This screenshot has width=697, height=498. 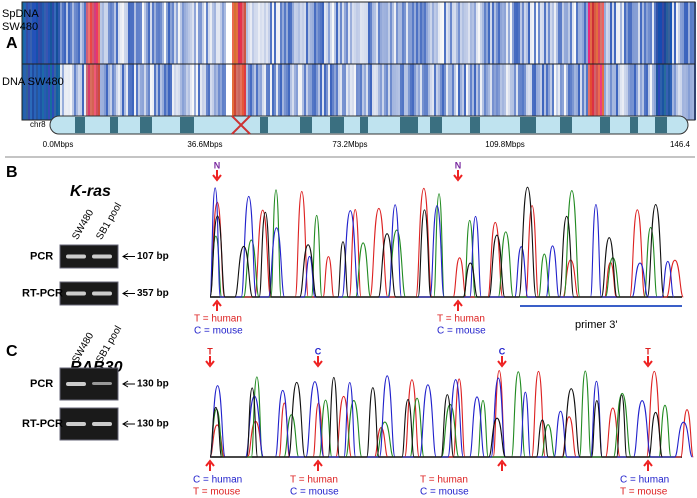 What do you see at coordinates (109, 221) in the screenshot?
I see `lane-label: SB1 pool` at bounding box center [109, 221].